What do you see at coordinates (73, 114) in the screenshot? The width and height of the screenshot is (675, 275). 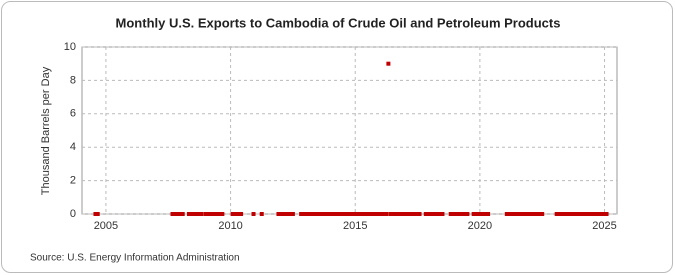 I see `y-tick-label: 6` at bounding box center [73, 114].